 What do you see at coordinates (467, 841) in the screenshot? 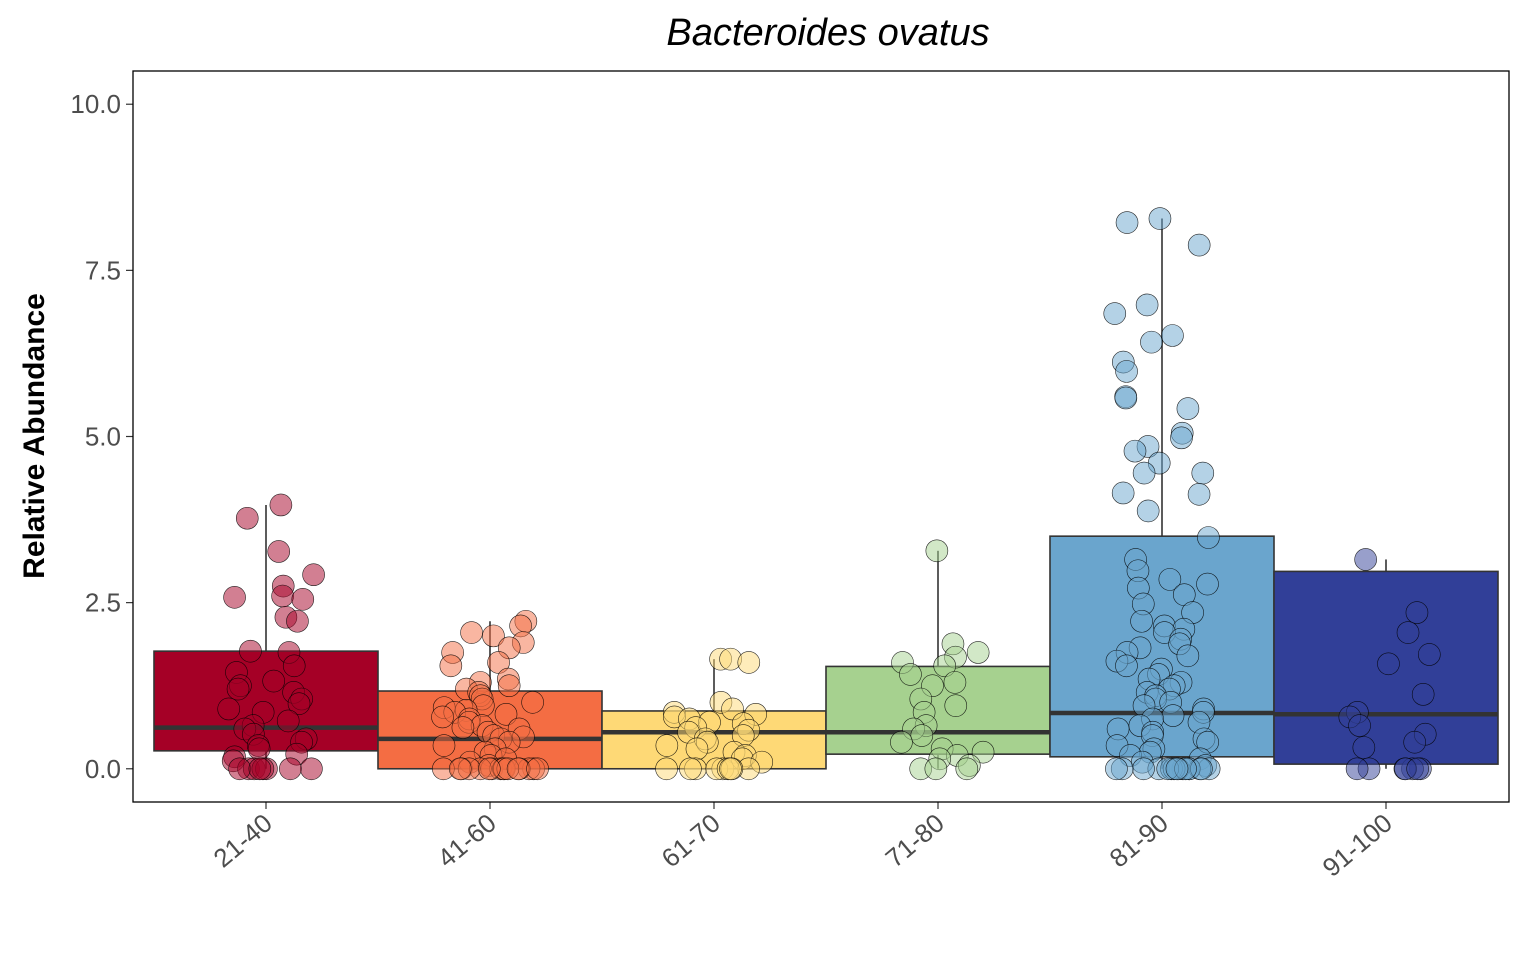
I see `x-tick-label: 41-60` at bounding box center [467, 841].